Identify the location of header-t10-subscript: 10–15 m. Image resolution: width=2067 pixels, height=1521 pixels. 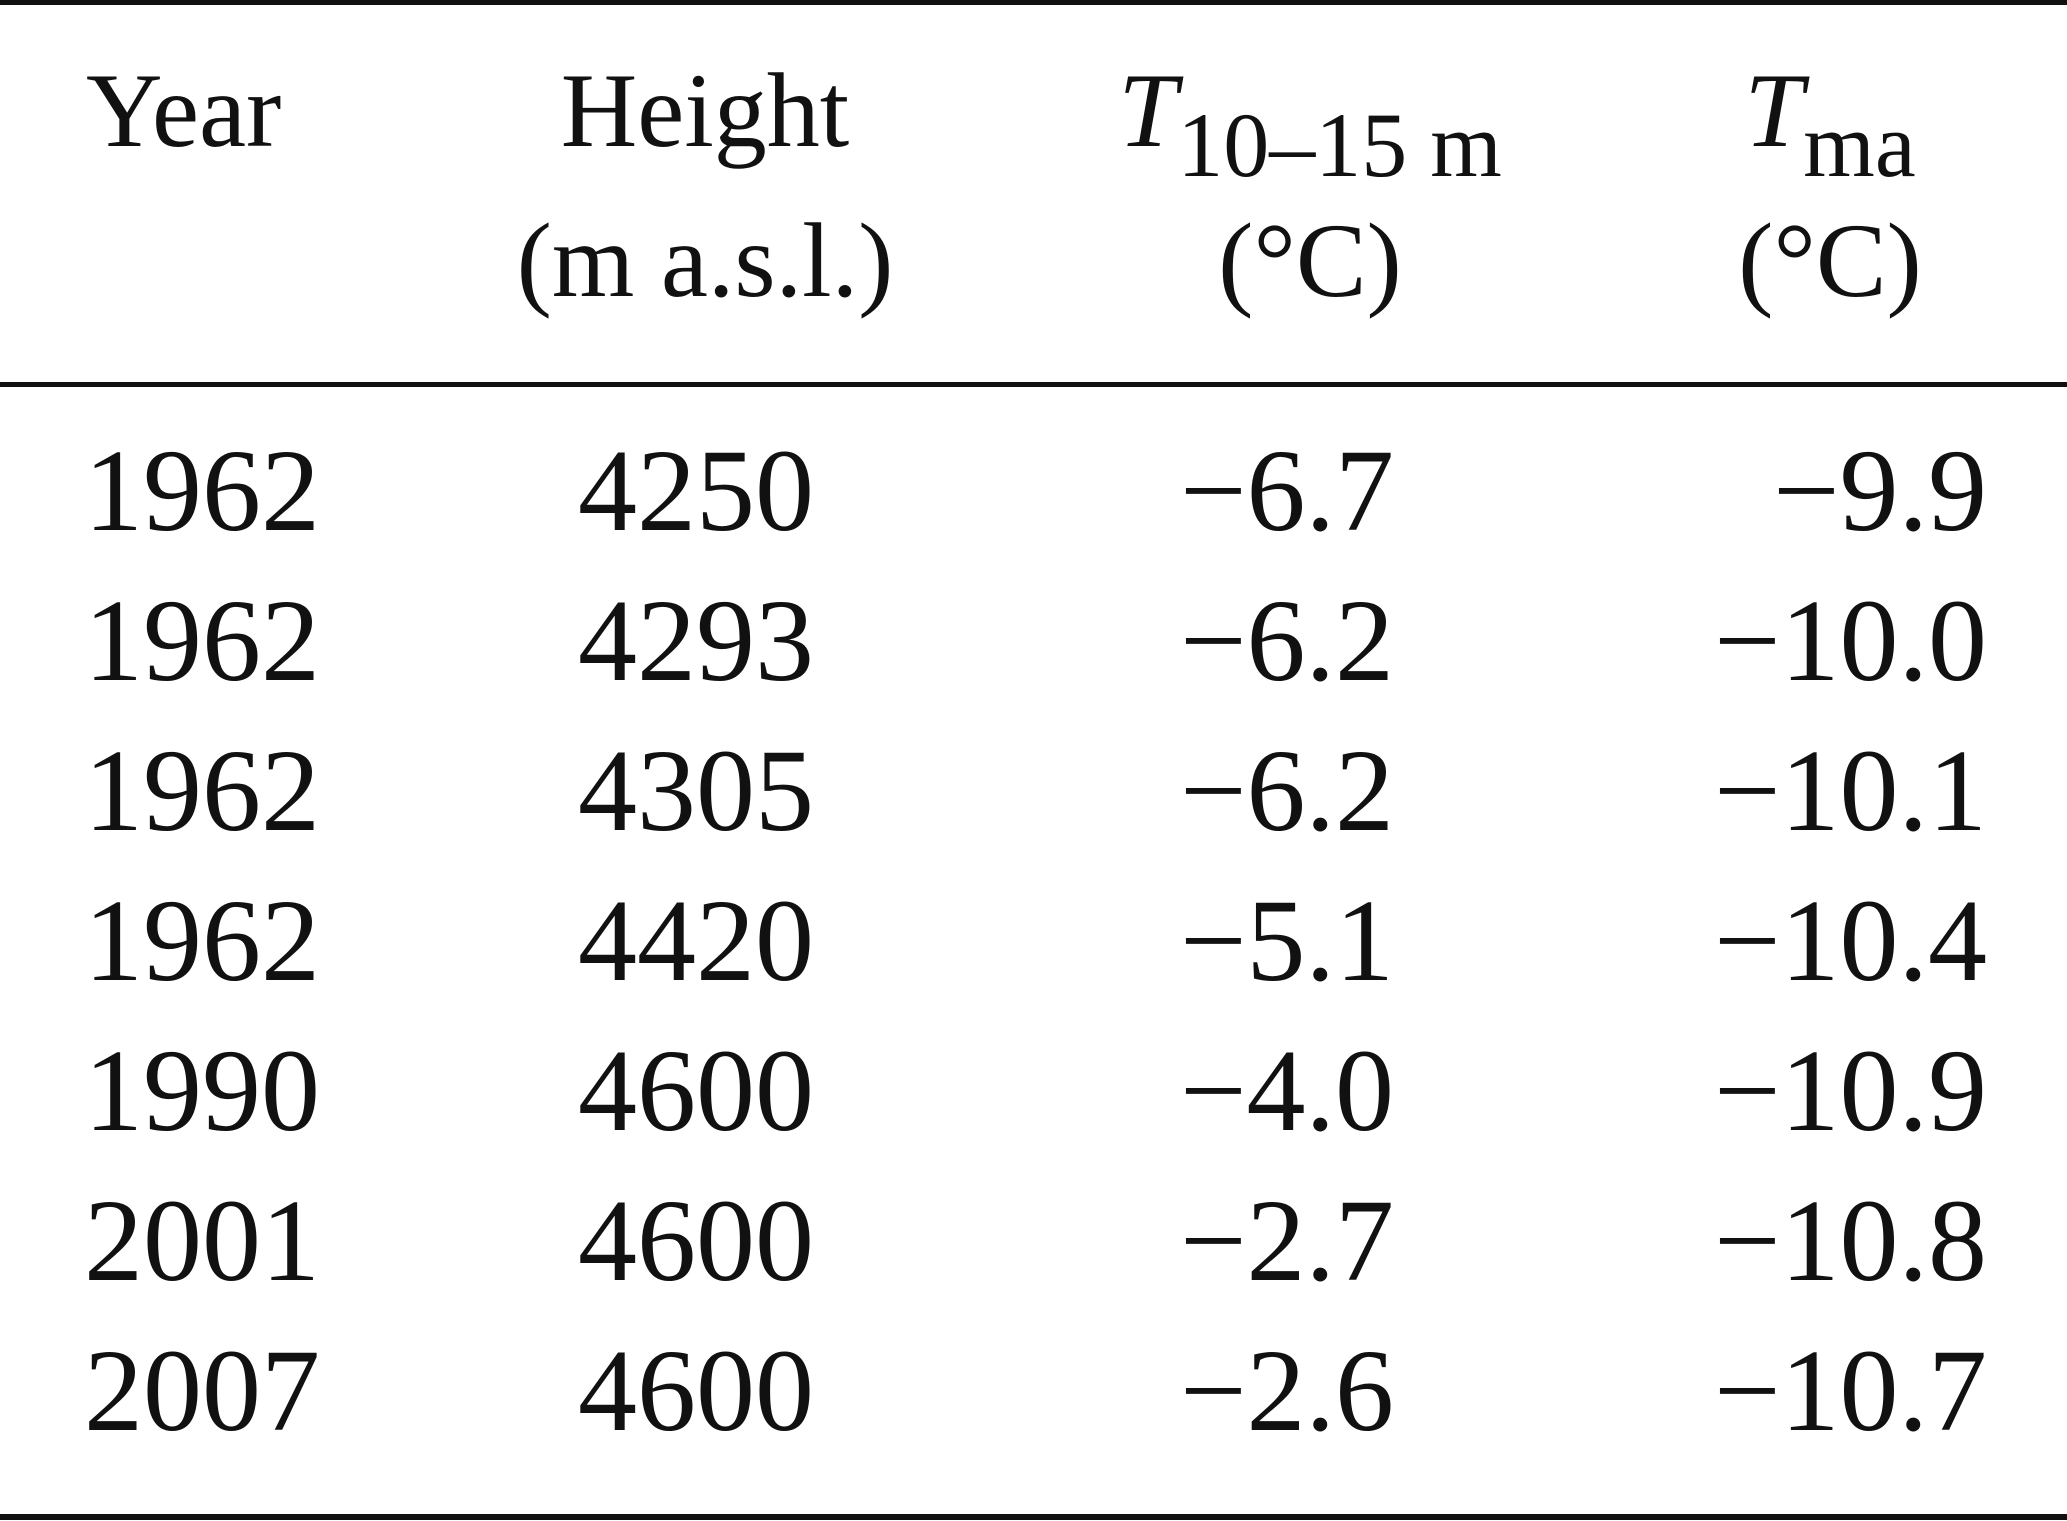
(1339, 145).